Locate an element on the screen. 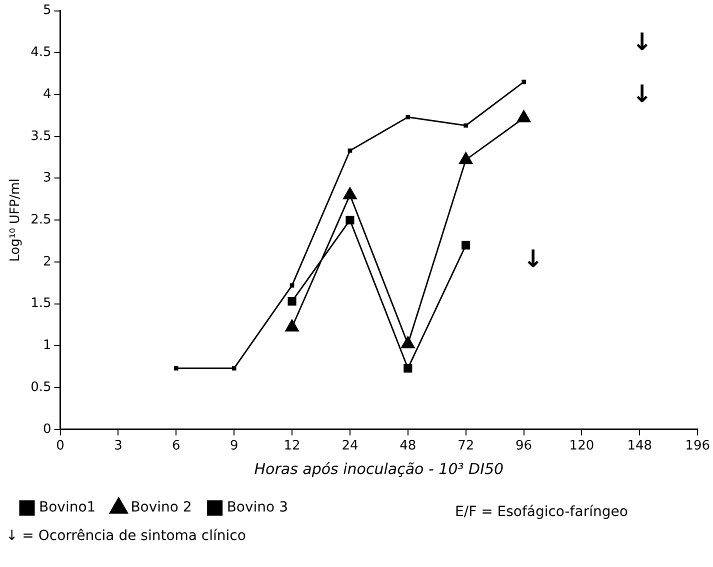 The width and height of the screenshot is (713, 567). x-tick-label: 24 is located at coordinates (350, 446).